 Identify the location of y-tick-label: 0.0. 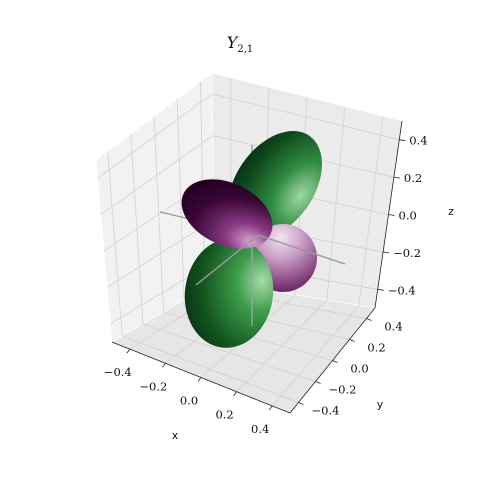
(359, 369).